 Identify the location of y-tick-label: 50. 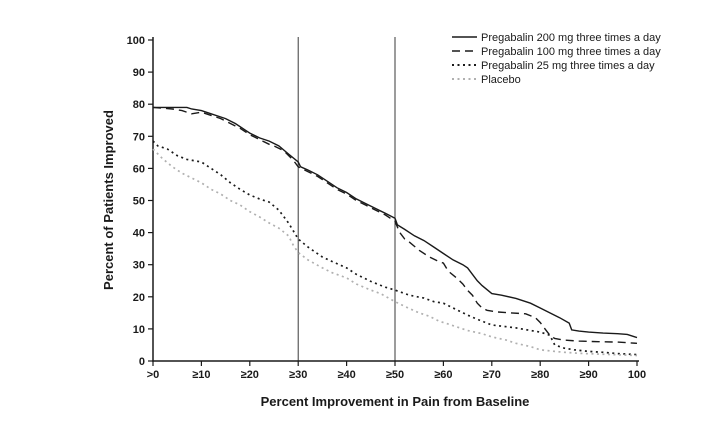
(139, 202).